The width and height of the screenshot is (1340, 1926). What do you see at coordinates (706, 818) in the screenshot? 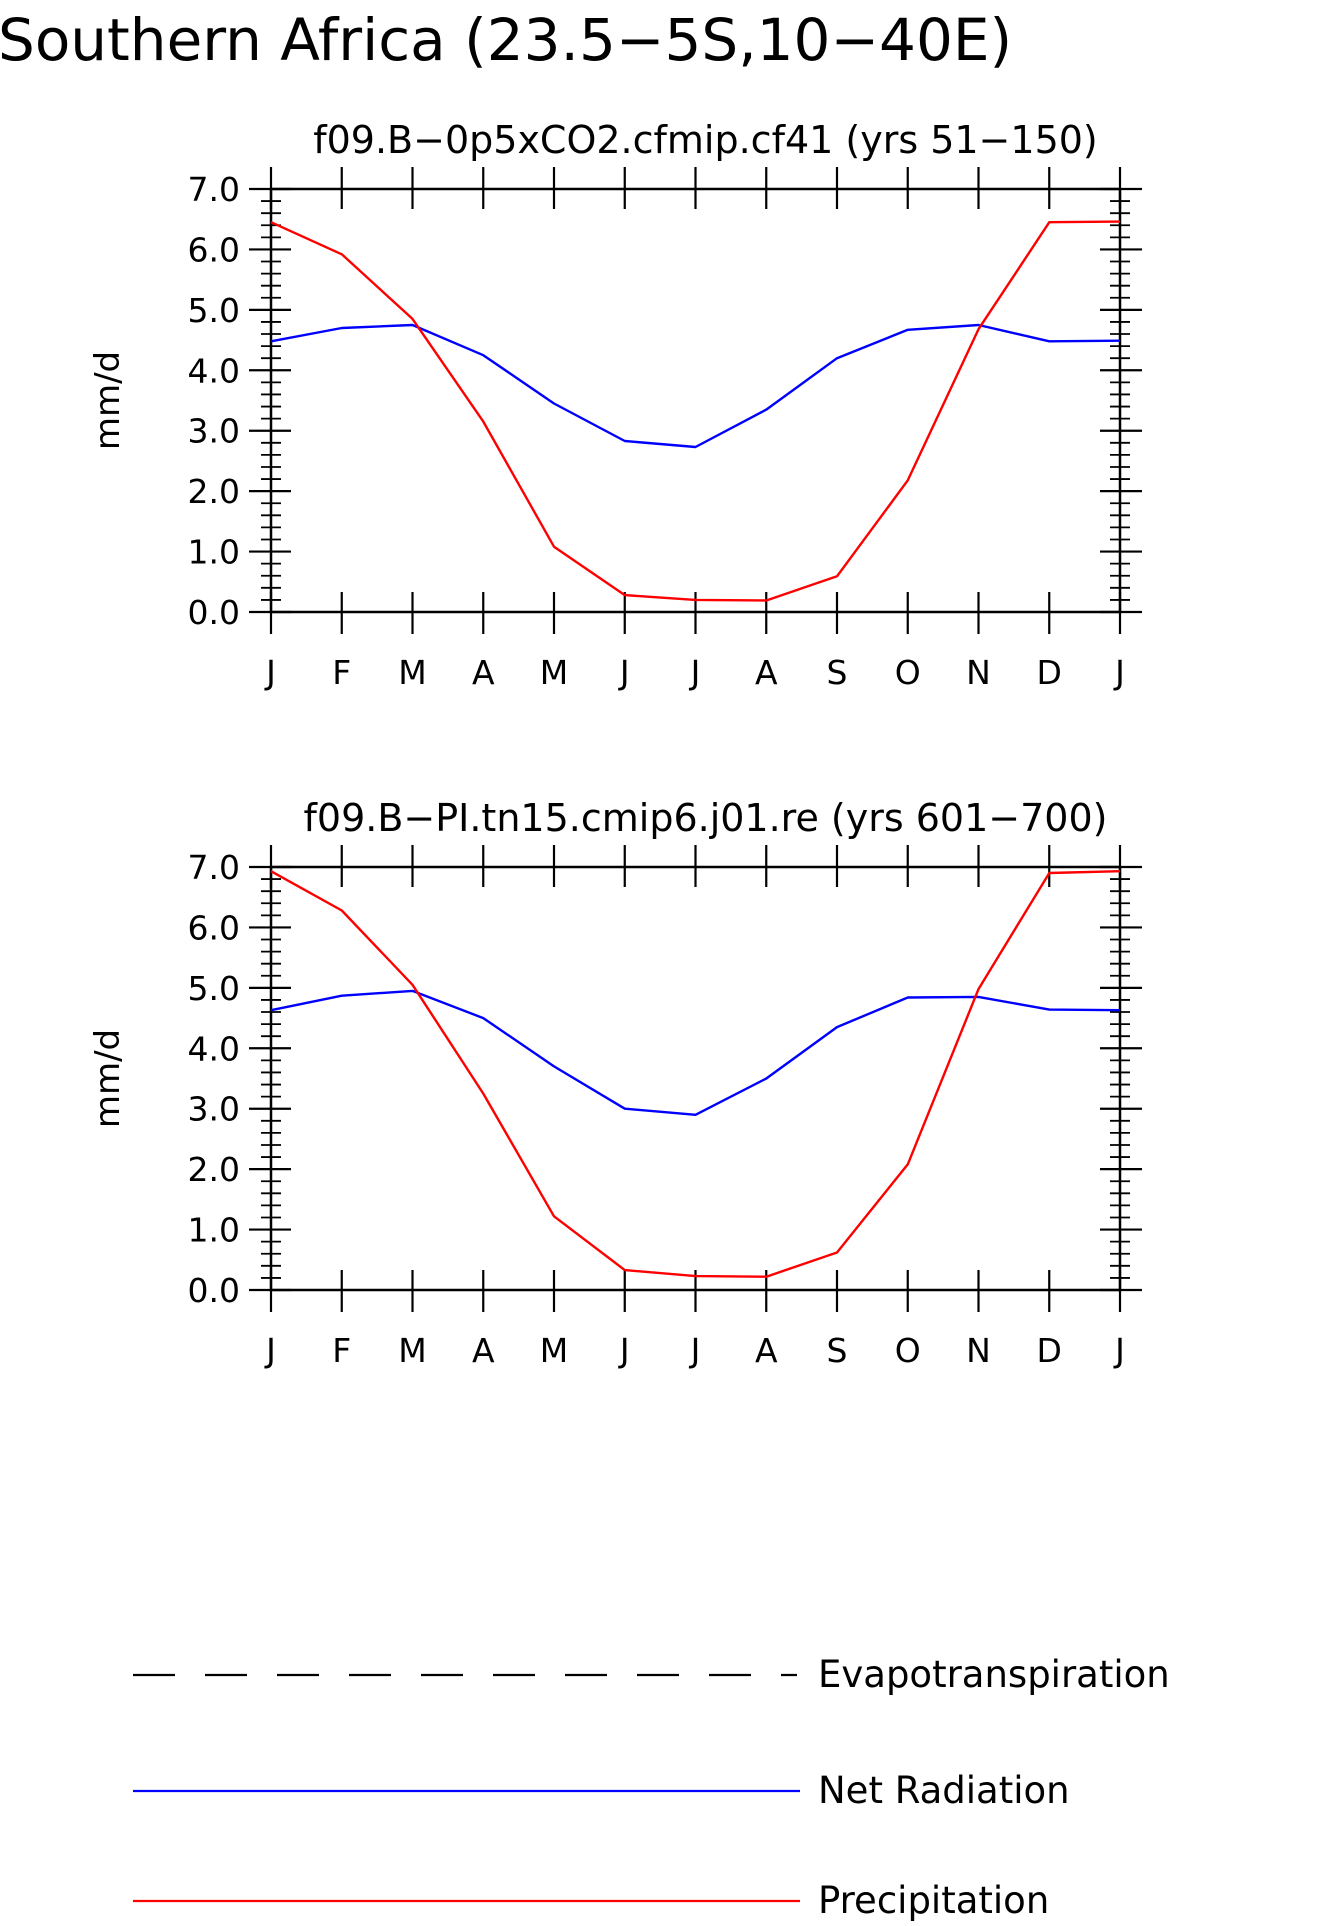
I see `panel-title: f09.B−PI.tn15.cmip6.j01.re (yrs 601−700)` at bounding box center [706, 818].